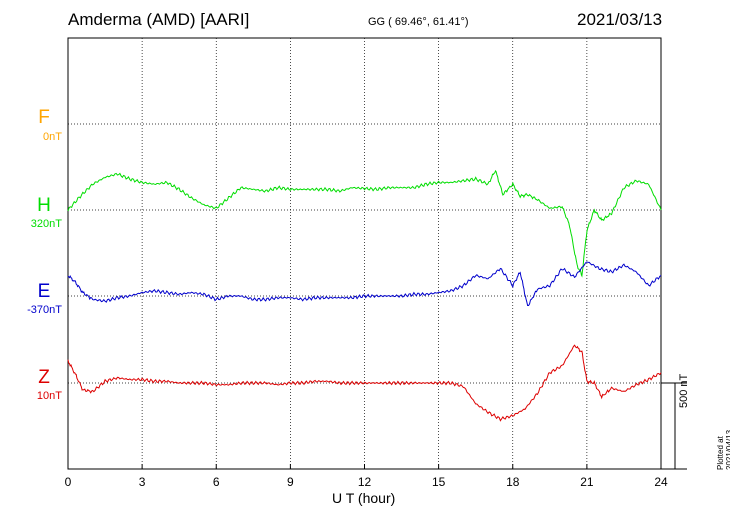 The image size is (730, 520). I want to click on scale-bar-label: 500 nT, so click(684, 390).